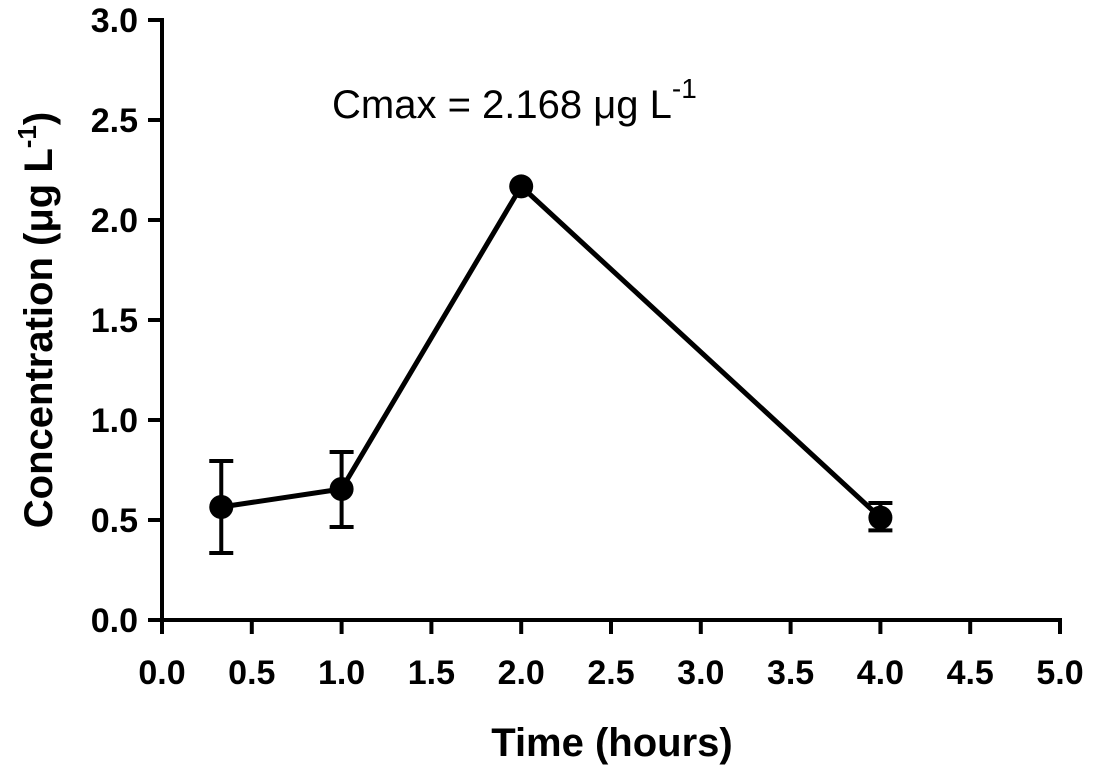  Describe the element at coordinates (684, 88) in the screenshot. I see `cmax-annotation-superscript: -1` at that location.